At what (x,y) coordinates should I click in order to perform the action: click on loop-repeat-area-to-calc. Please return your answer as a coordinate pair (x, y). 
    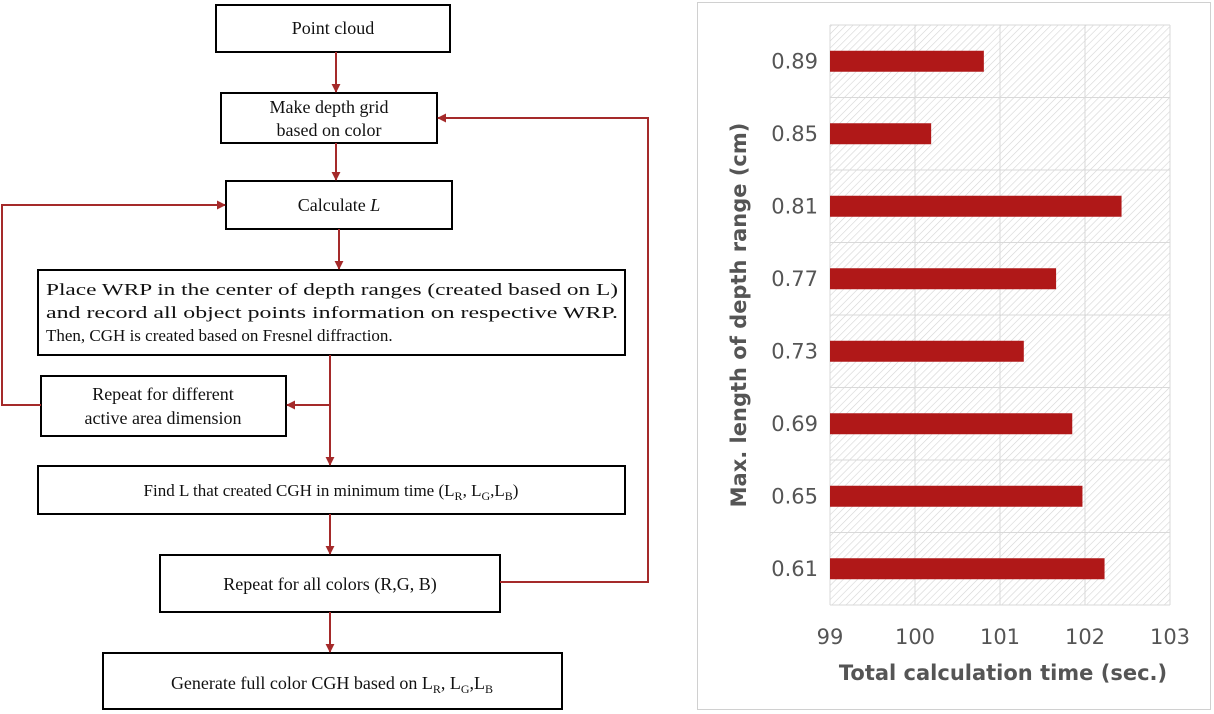
    Looking at the image, I should click on (113, 303).